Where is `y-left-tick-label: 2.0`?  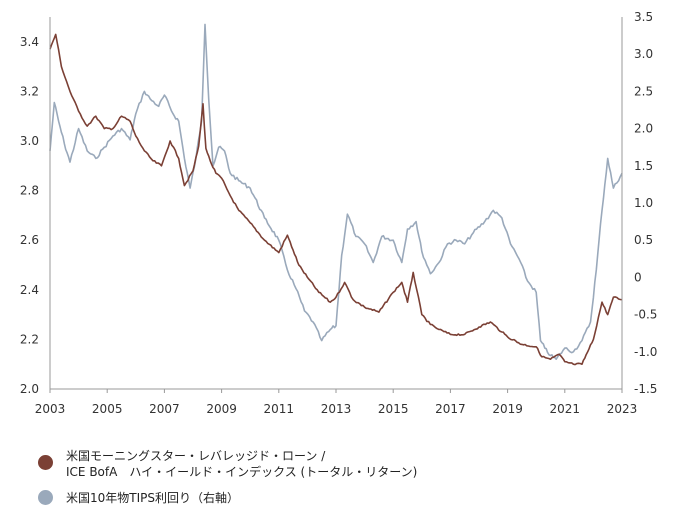
y-left-tick-label: 2.0 is located at coordinates (29, 389).